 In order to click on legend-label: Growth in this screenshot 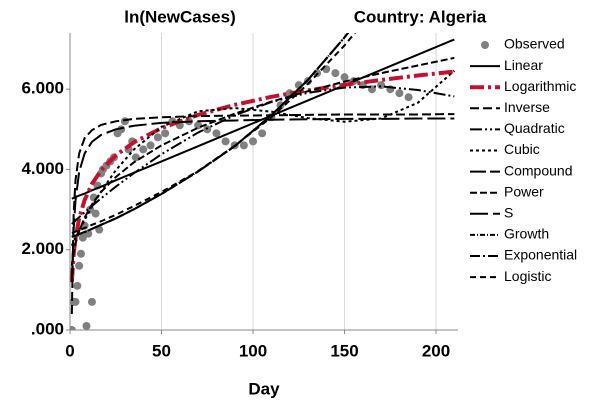, I will do `click(526, 234)`.